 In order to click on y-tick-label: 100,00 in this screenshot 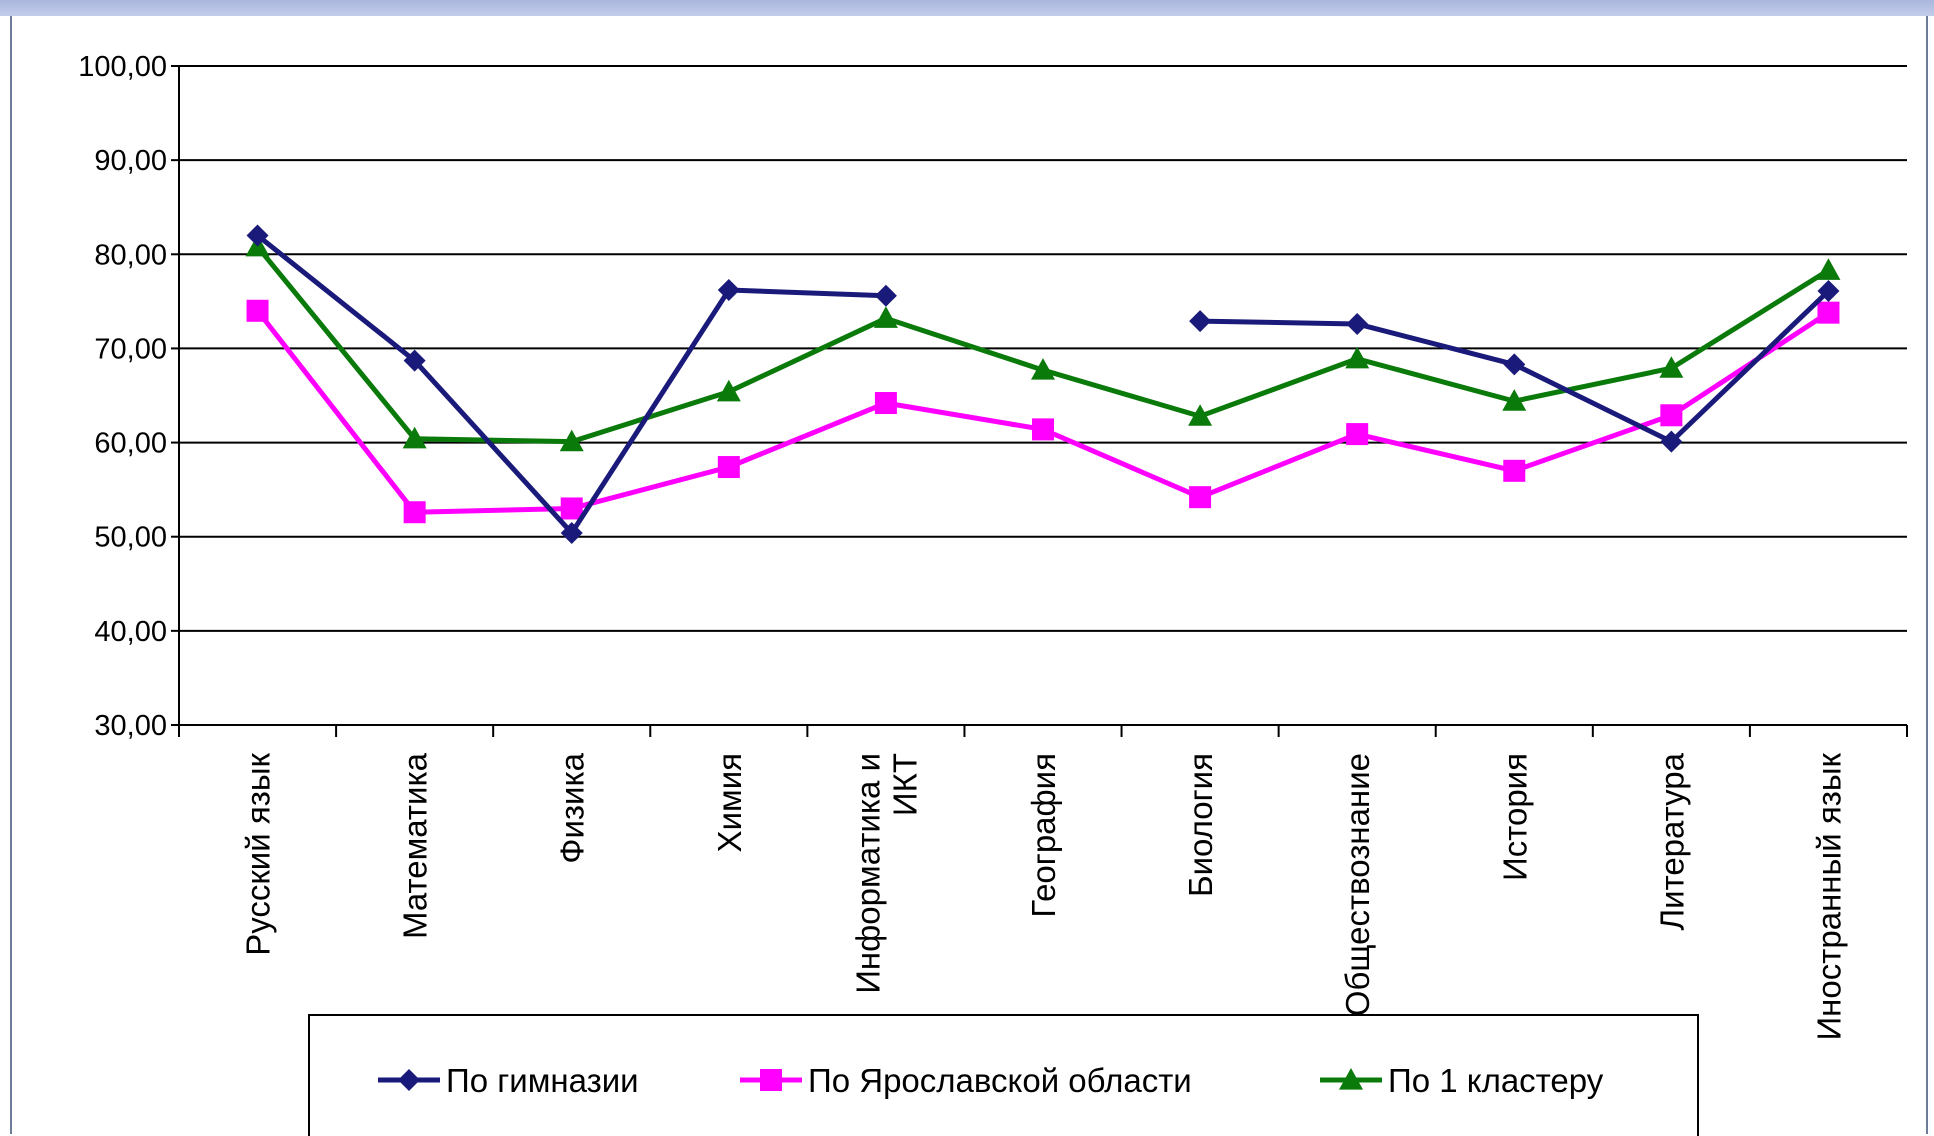, I will do `click(122, 67)`.